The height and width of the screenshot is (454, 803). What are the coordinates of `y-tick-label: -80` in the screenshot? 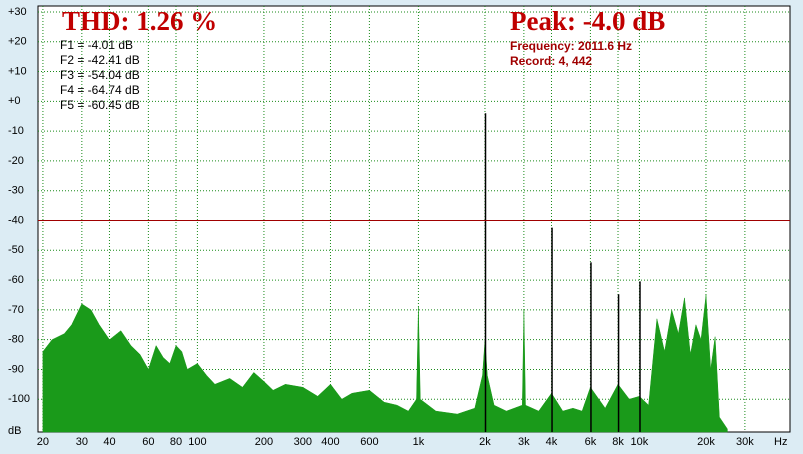 It's located at (16, 340).